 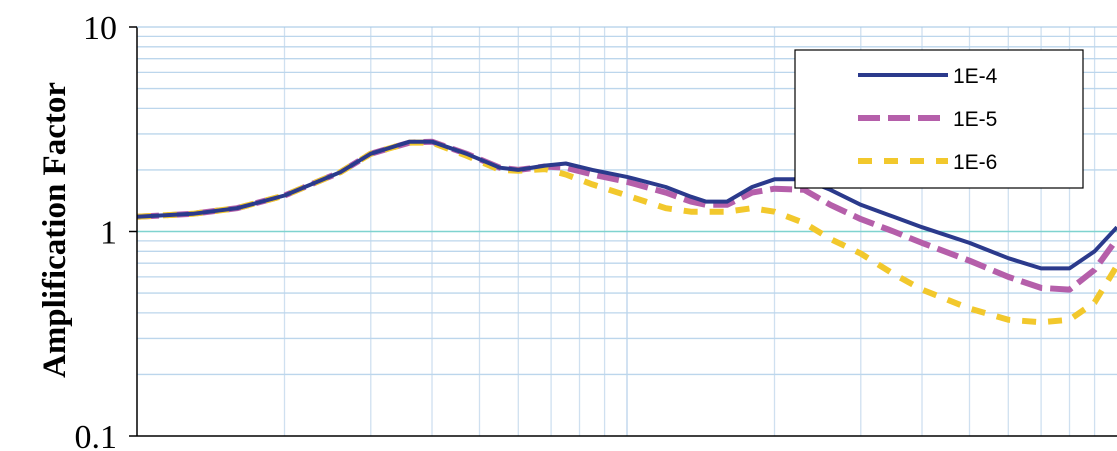 What do you see at coordinates (975, 76) in the screenshot?
I see `legend-label: 1E-4` at bounding box center [975, 76].